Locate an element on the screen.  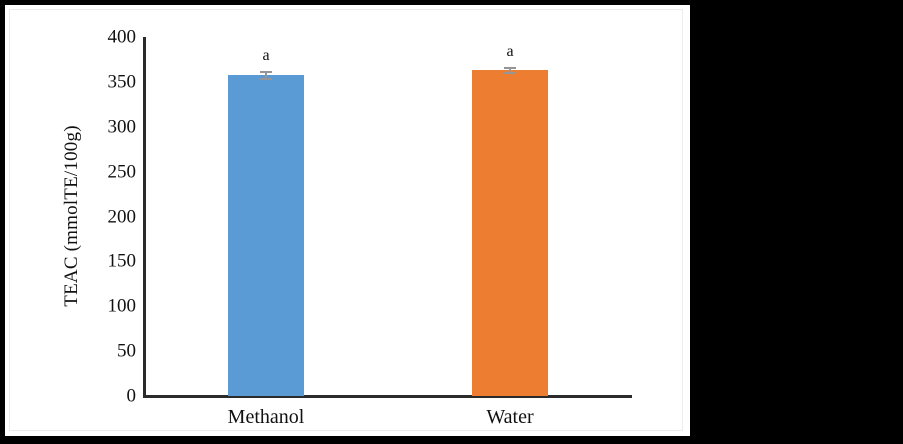
y-tick-label: 200 is located at coordinates (122, 216).